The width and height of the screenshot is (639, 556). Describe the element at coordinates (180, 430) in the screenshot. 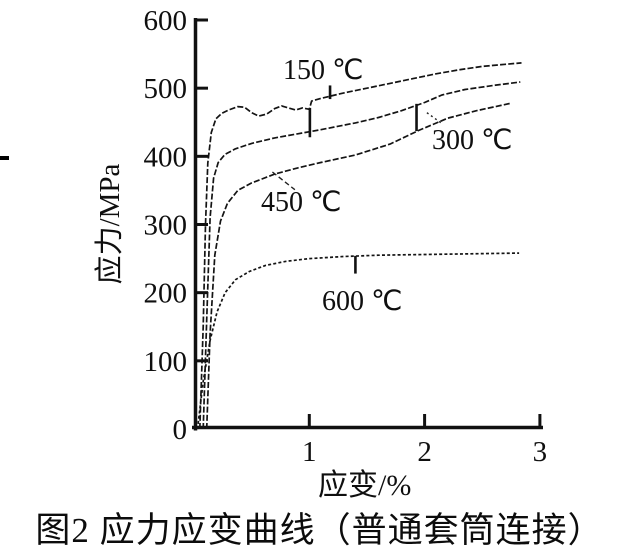

I see `y-tick-label: 0` at that location.